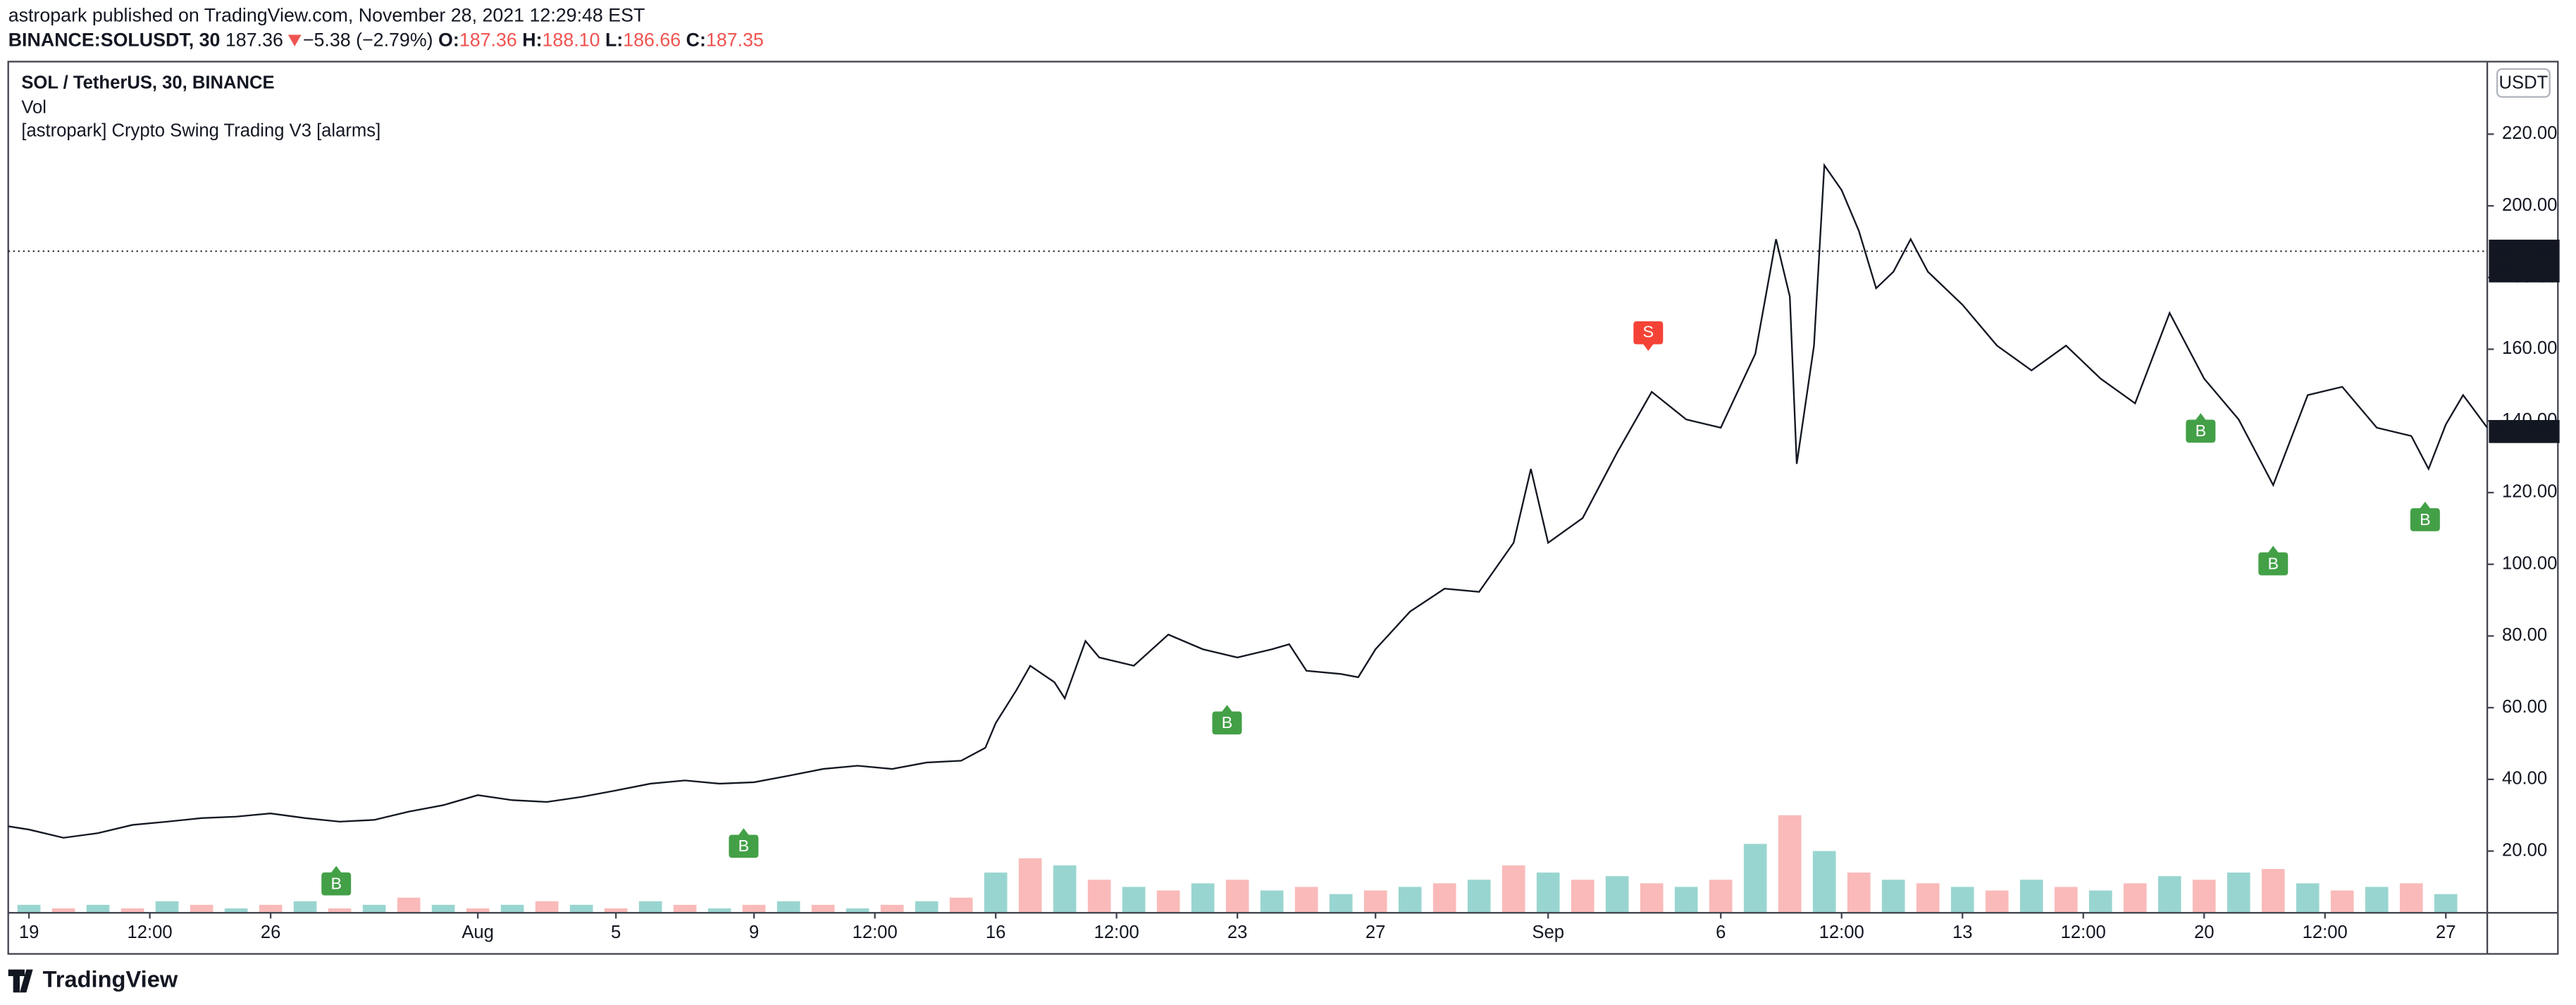 The height and width of the screenshot is (1005, 2576). What do you see at coordinates (2529, 348) in the screenshot?
I see `y-tick-label: 160.00` at bounding box center [2529, 348].